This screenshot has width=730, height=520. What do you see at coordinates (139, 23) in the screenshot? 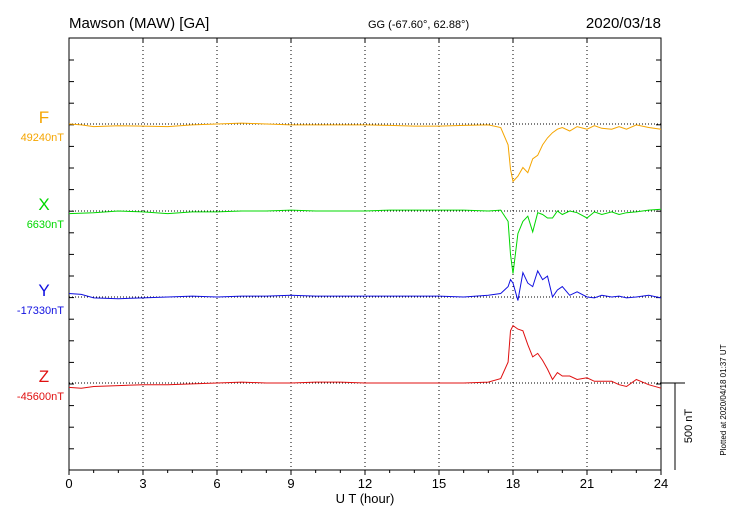
I see `station-title: Mawson (MAW) [GA]` at bounding box center [139, 23].